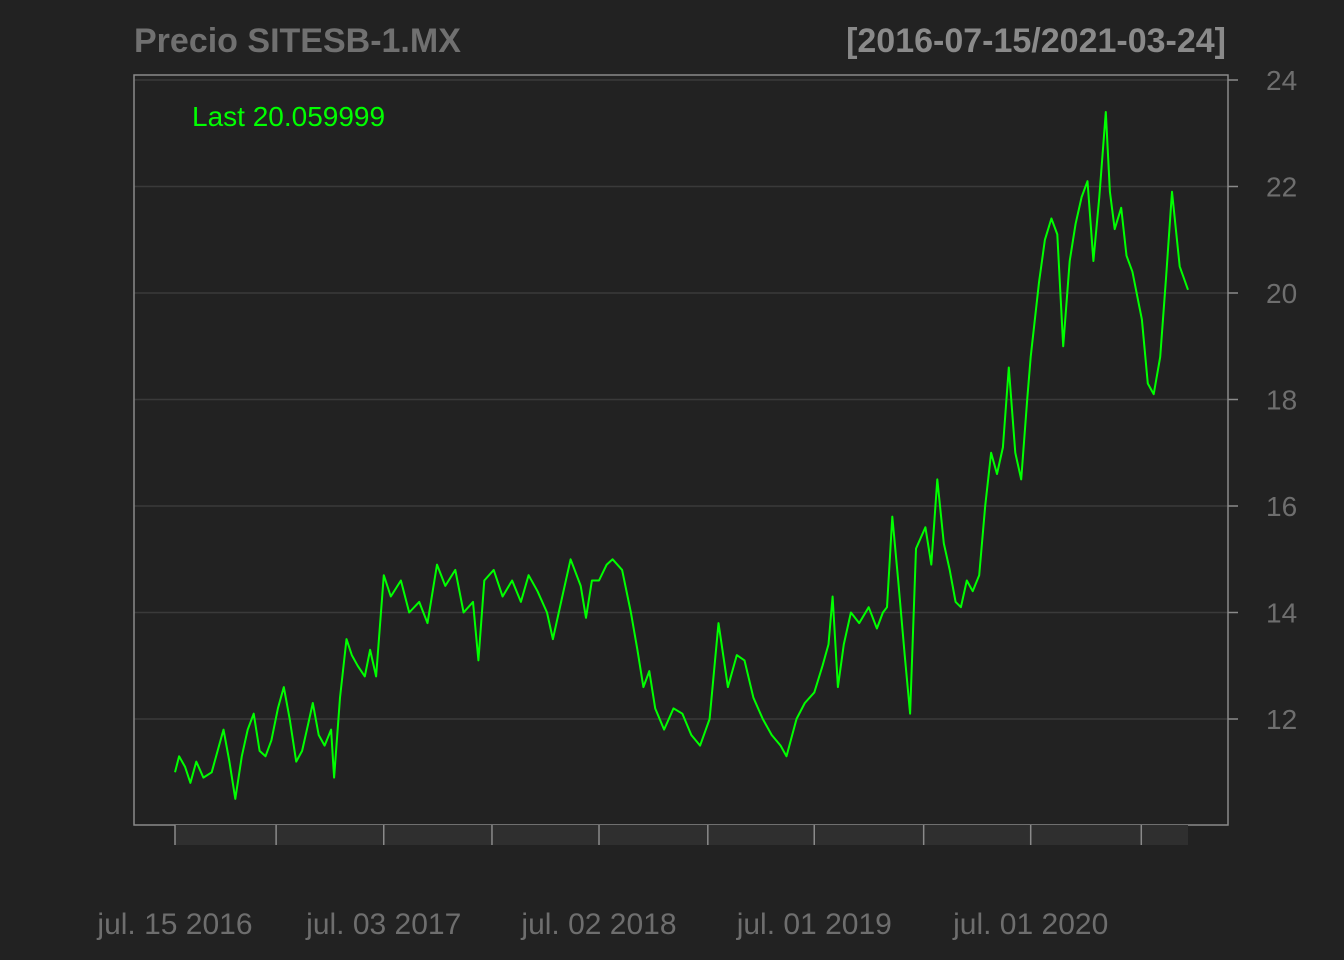 The height and width of the screenshot is (960, 1344). Describe the element at coordinates (598, 924) in the screenshot. I see `x-tick-label: jul. 02 2018` at that location.